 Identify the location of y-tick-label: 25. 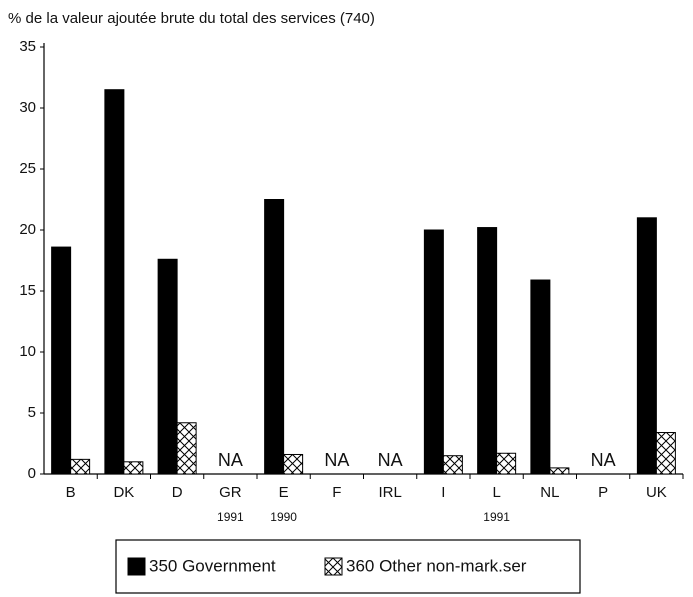
(27, 168).